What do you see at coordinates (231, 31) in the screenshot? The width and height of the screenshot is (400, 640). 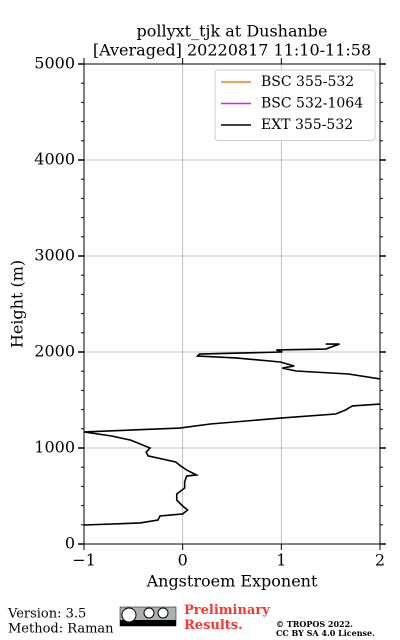 I see `chart-title: pollyxt_tjk at Dushanbe` at bounding box center [231, 31].